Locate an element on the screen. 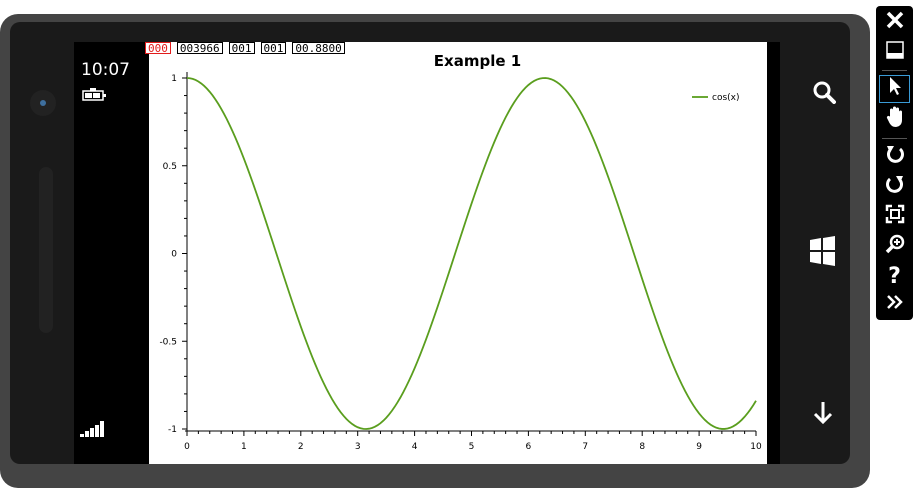 The width and height of the screenshot is (917, 490). help-icon: ? is located at coordinates (894, 276).